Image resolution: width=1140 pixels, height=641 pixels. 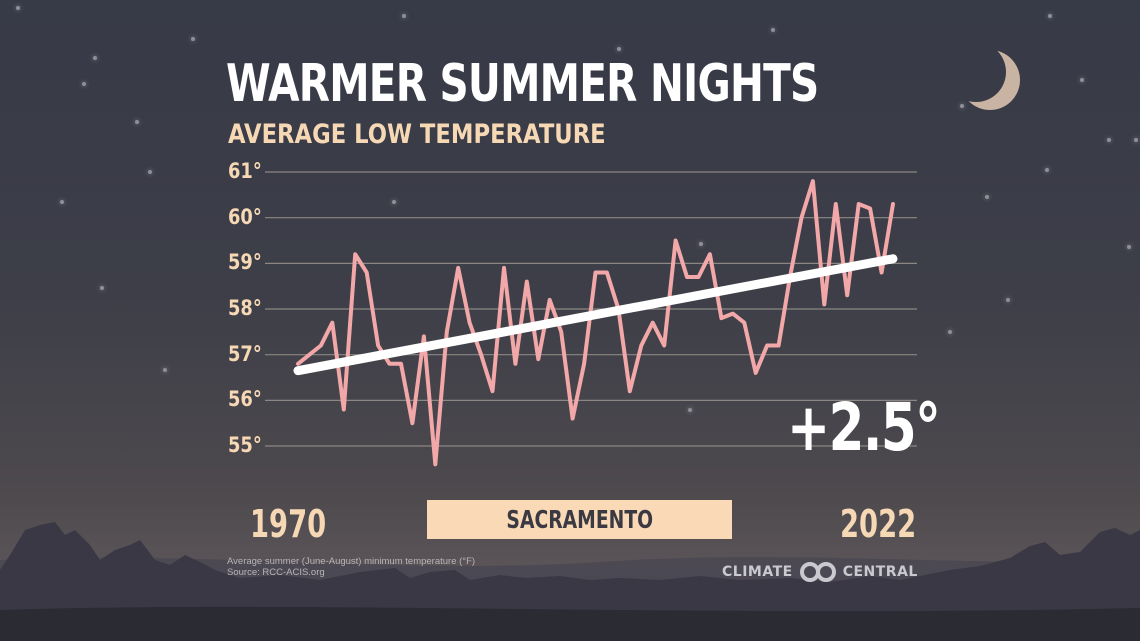 What do you see at coordinates (276, 572) in the screenshot?
I see `footnote-source: Source: RCC-ACIS.org` at bounding box center [276, 572].